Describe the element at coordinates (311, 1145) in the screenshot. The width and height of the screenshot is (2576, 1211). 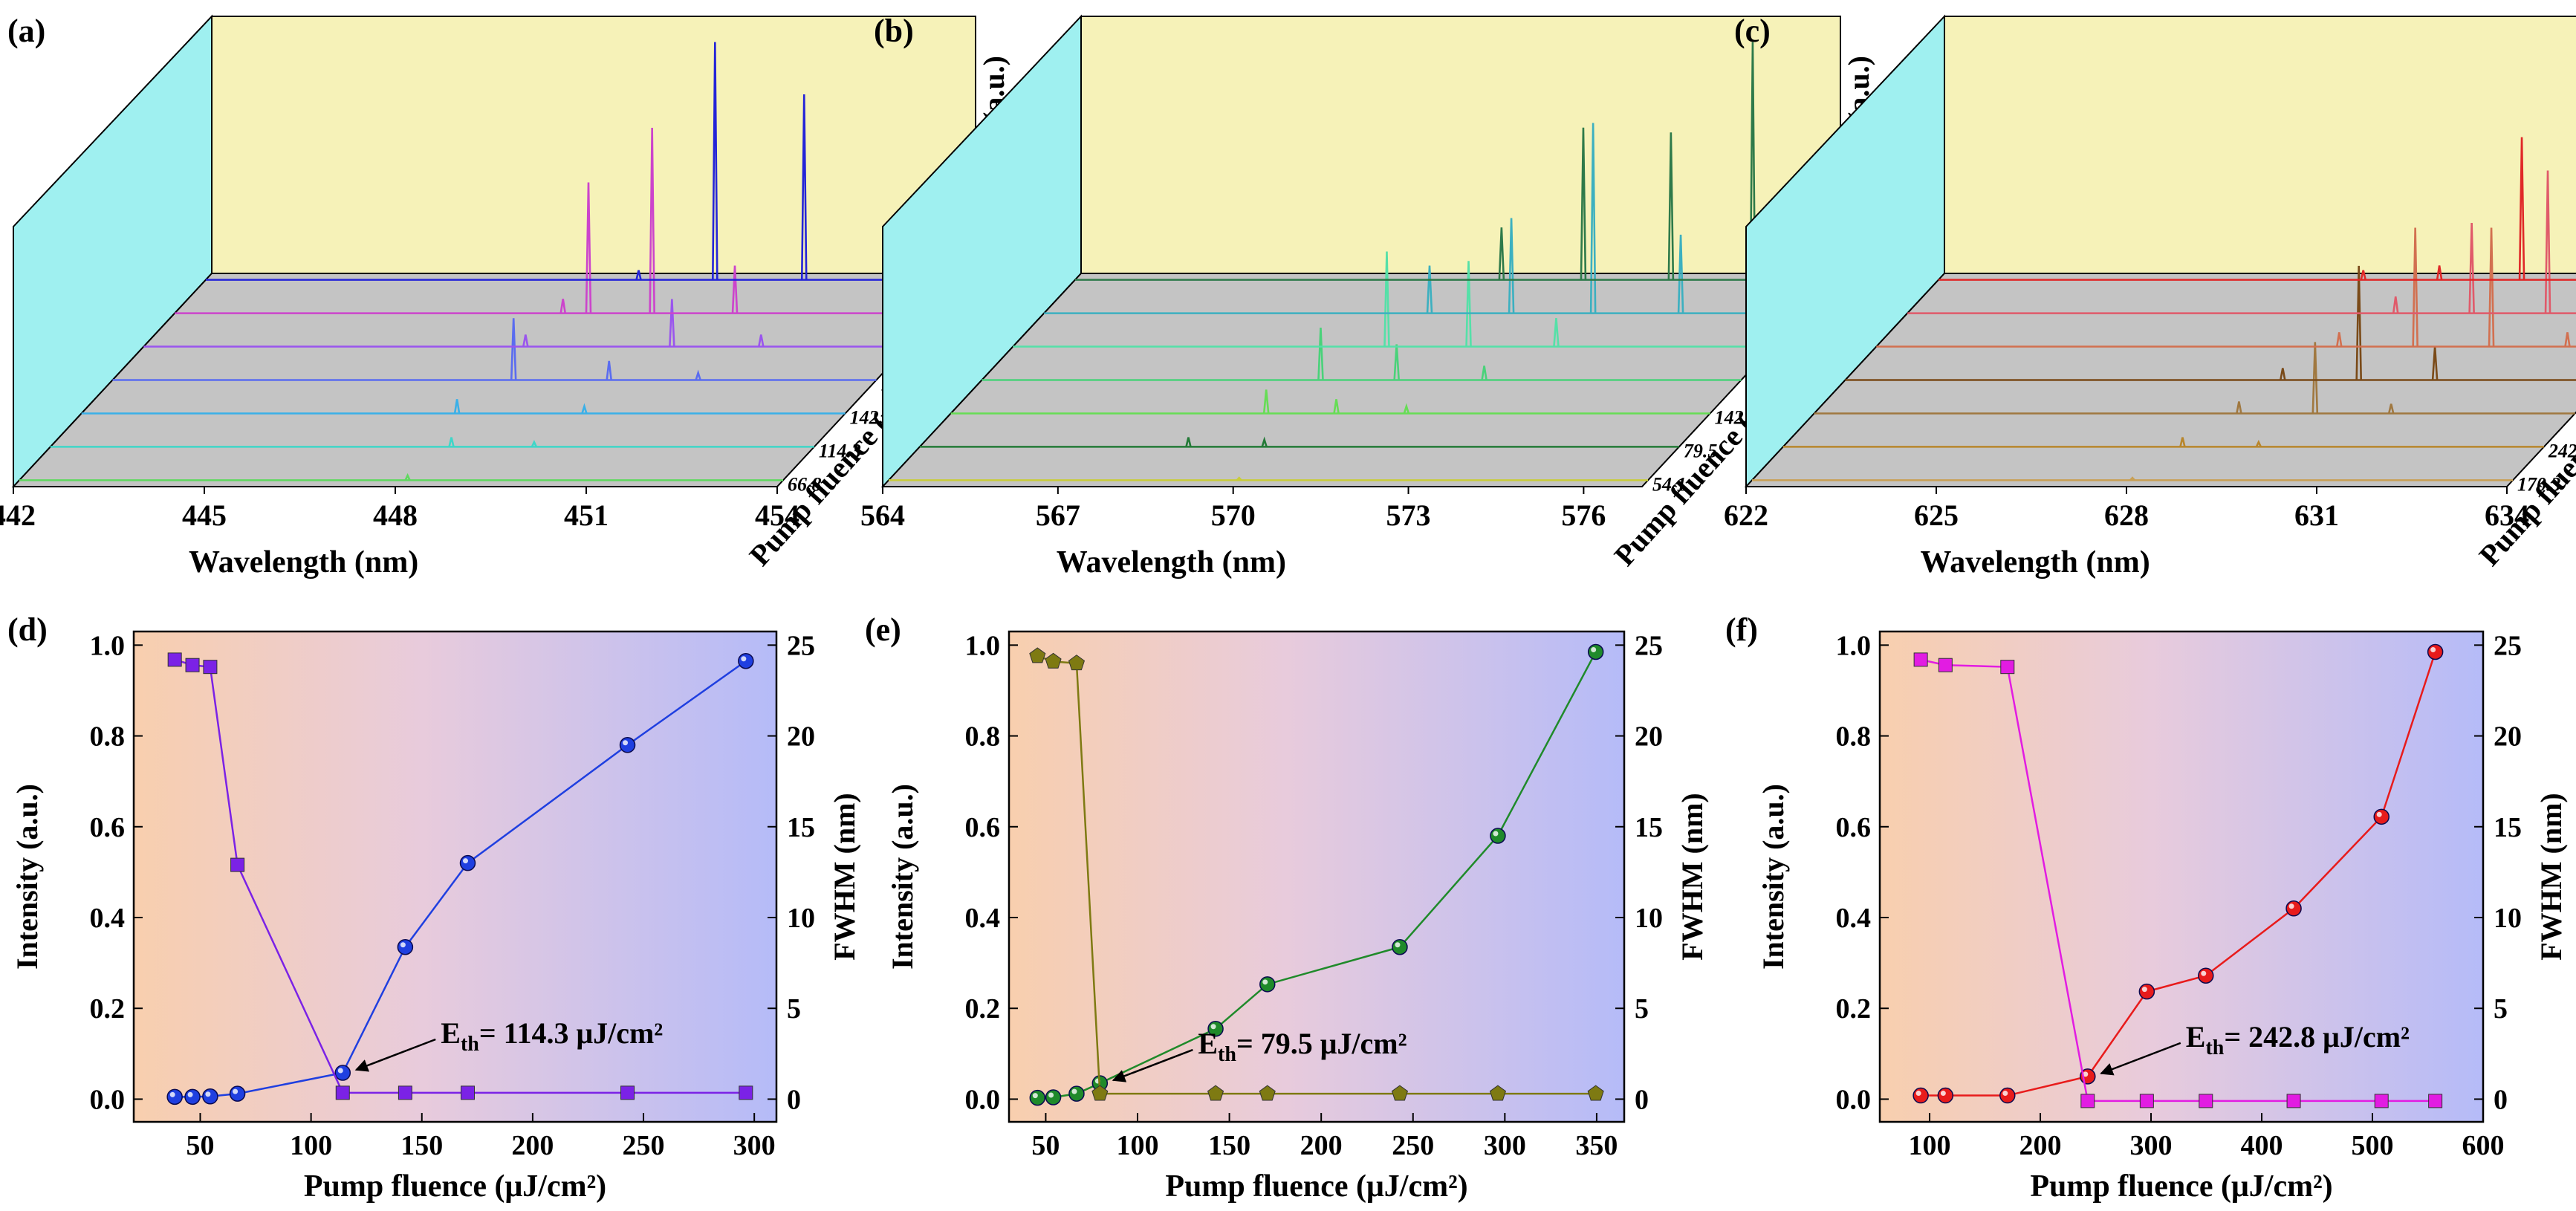
I see `x-tick-label: 100` at that location.